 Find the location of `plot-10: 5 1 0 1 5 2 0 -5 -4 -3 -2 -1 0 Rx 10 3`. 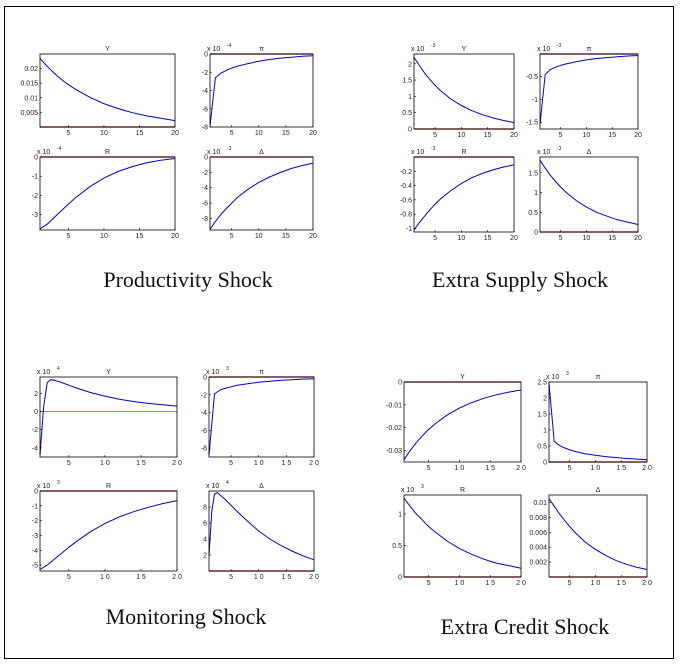

plot-10: 5 1 0 1 5 2 0 -5 -4 -3 -2 -1 0 Rx 10 3 is located at coordinates (107, 530).